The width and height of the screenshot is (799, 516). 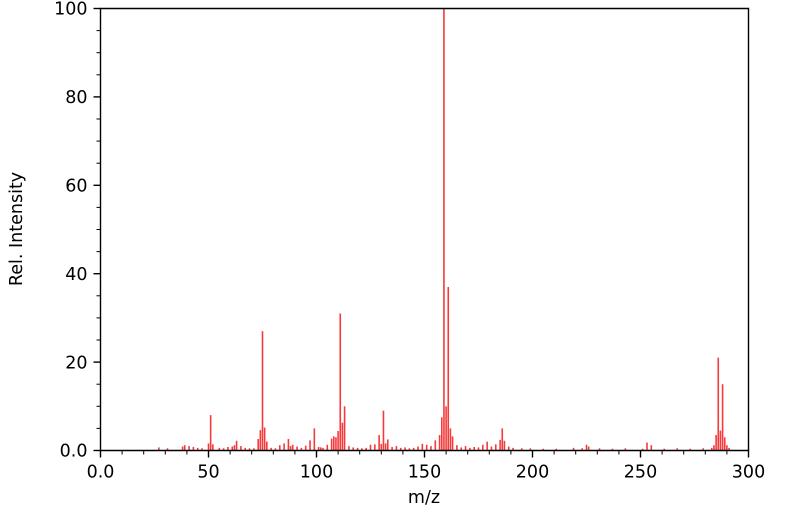 I want to click on x-tick-label: 100, so click(x=316, y=473).